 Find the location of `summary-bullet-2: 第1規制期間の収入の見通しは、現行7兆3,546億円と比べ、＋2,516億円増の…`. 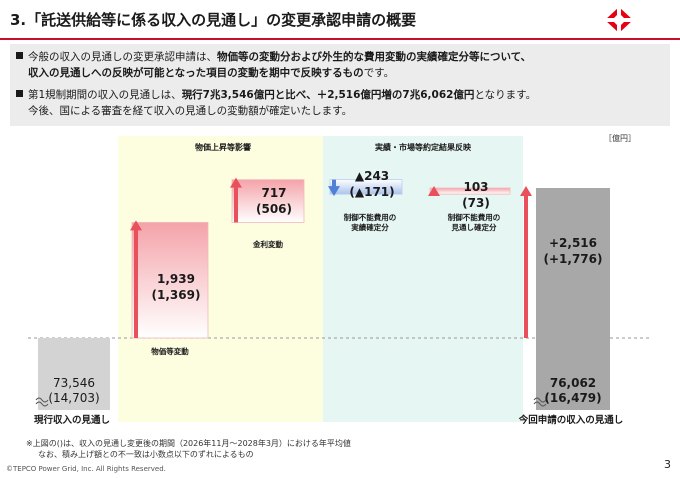

summary-bullet-2: 第1規制期間の収入の見通しは、現行7兆3,546億円と比べ、＋2,516億円増の… is located at coordinates (276, 95).